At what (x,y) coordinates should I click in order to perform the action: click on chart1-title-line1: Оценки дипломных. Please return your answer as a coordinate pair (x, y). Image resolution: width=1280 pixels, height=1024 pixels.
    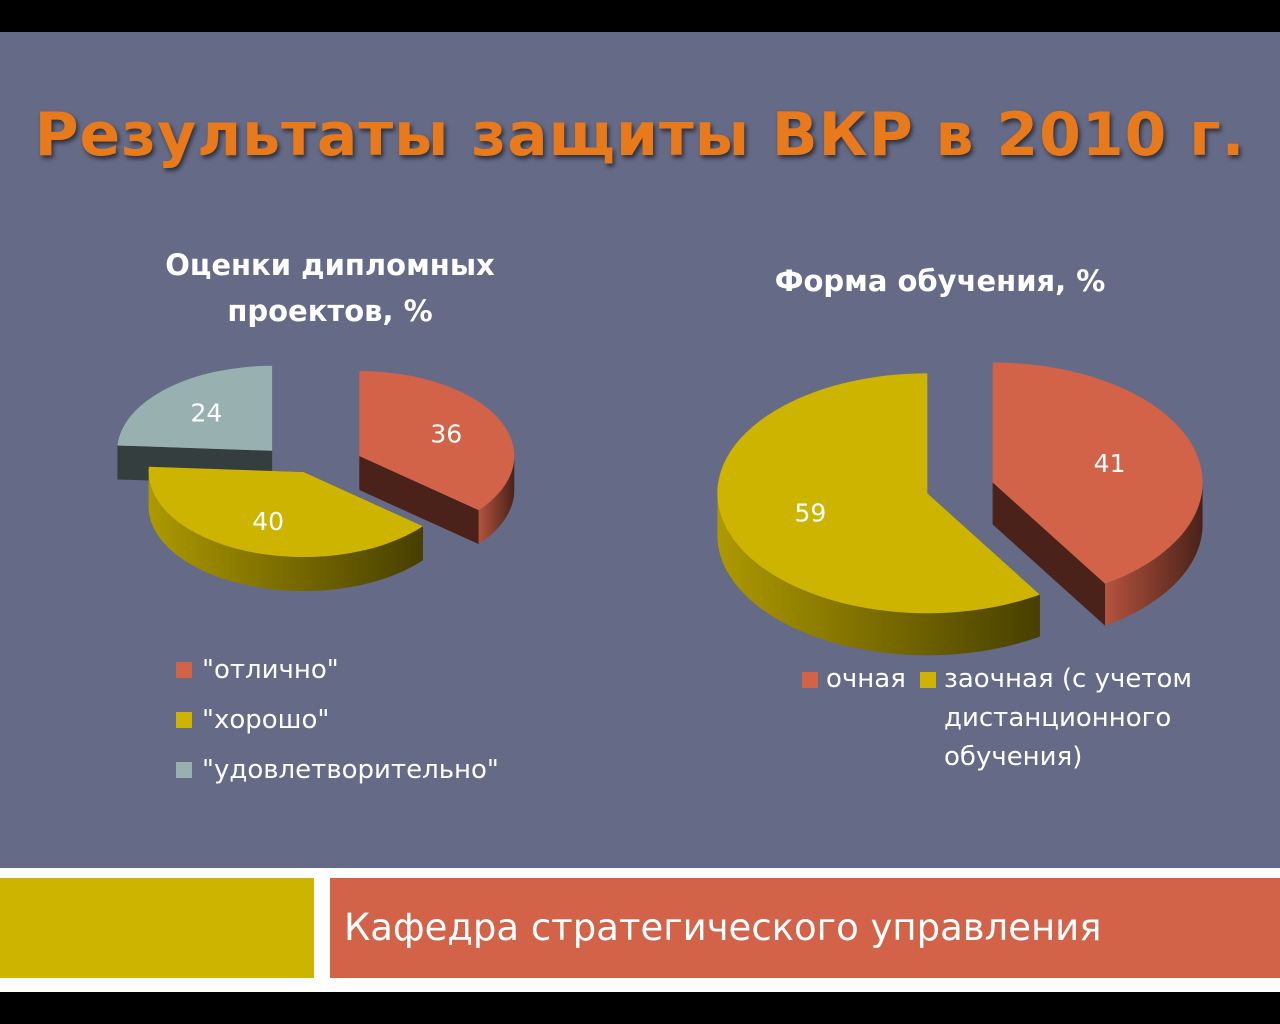
    Looking at the image, I should click on (330, 265).